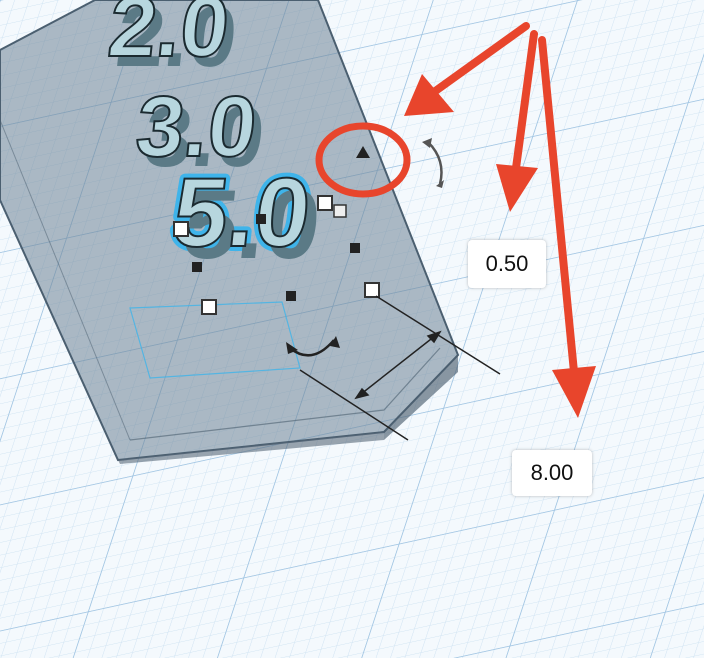 The image size is (704, 658). What do you see at coordinates (325, 203) in the screenshot?
I see `corner-handle-top-right` at bounding box center [325, 203].